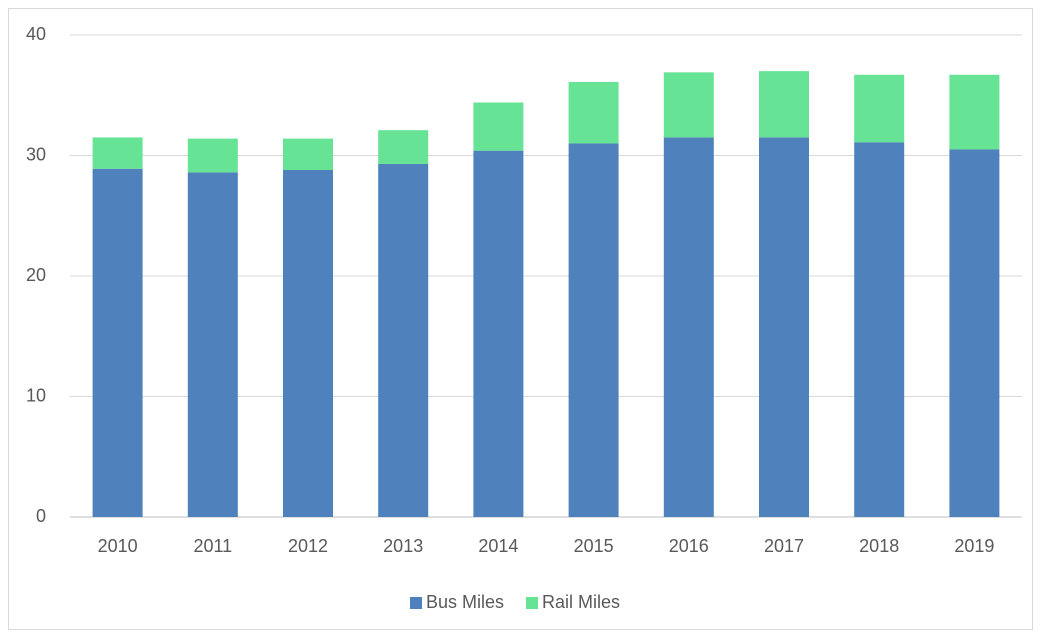 The image size is (1041, 637). I want to click on x-tick-label: 2017, so click(784, 546).